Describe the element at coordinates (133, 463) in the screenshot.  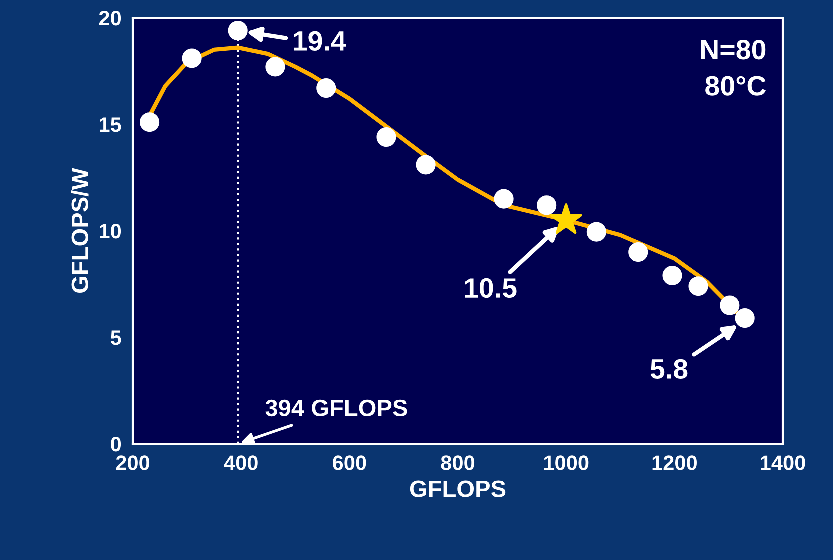
I see `x-tick-label: 200` at that location.